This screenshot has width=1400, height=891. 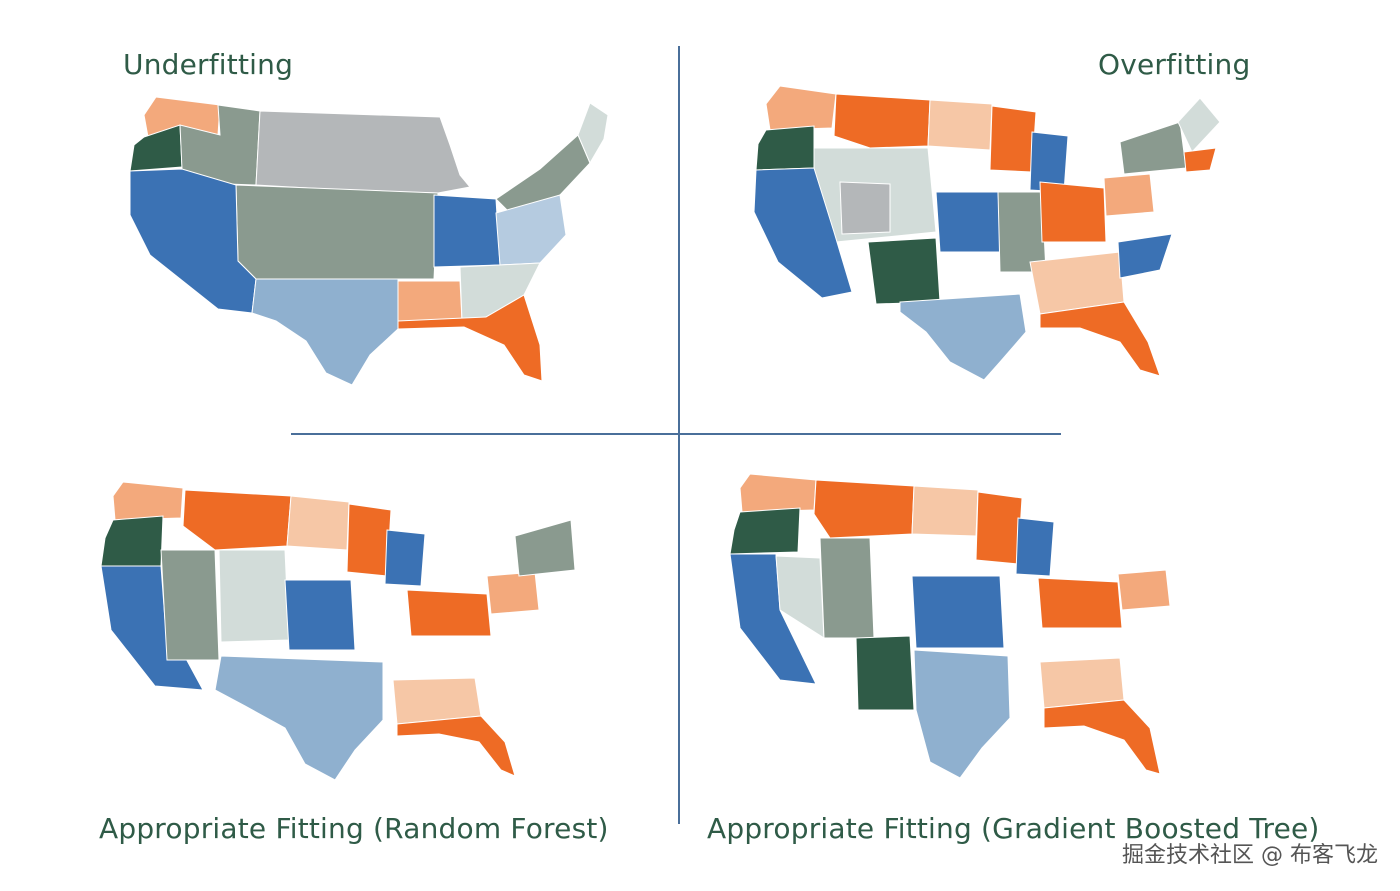 What do you see at coordinates (803, 233) in the screenshot?
I see `region-ca-nv` at bounding box center [803, 233].